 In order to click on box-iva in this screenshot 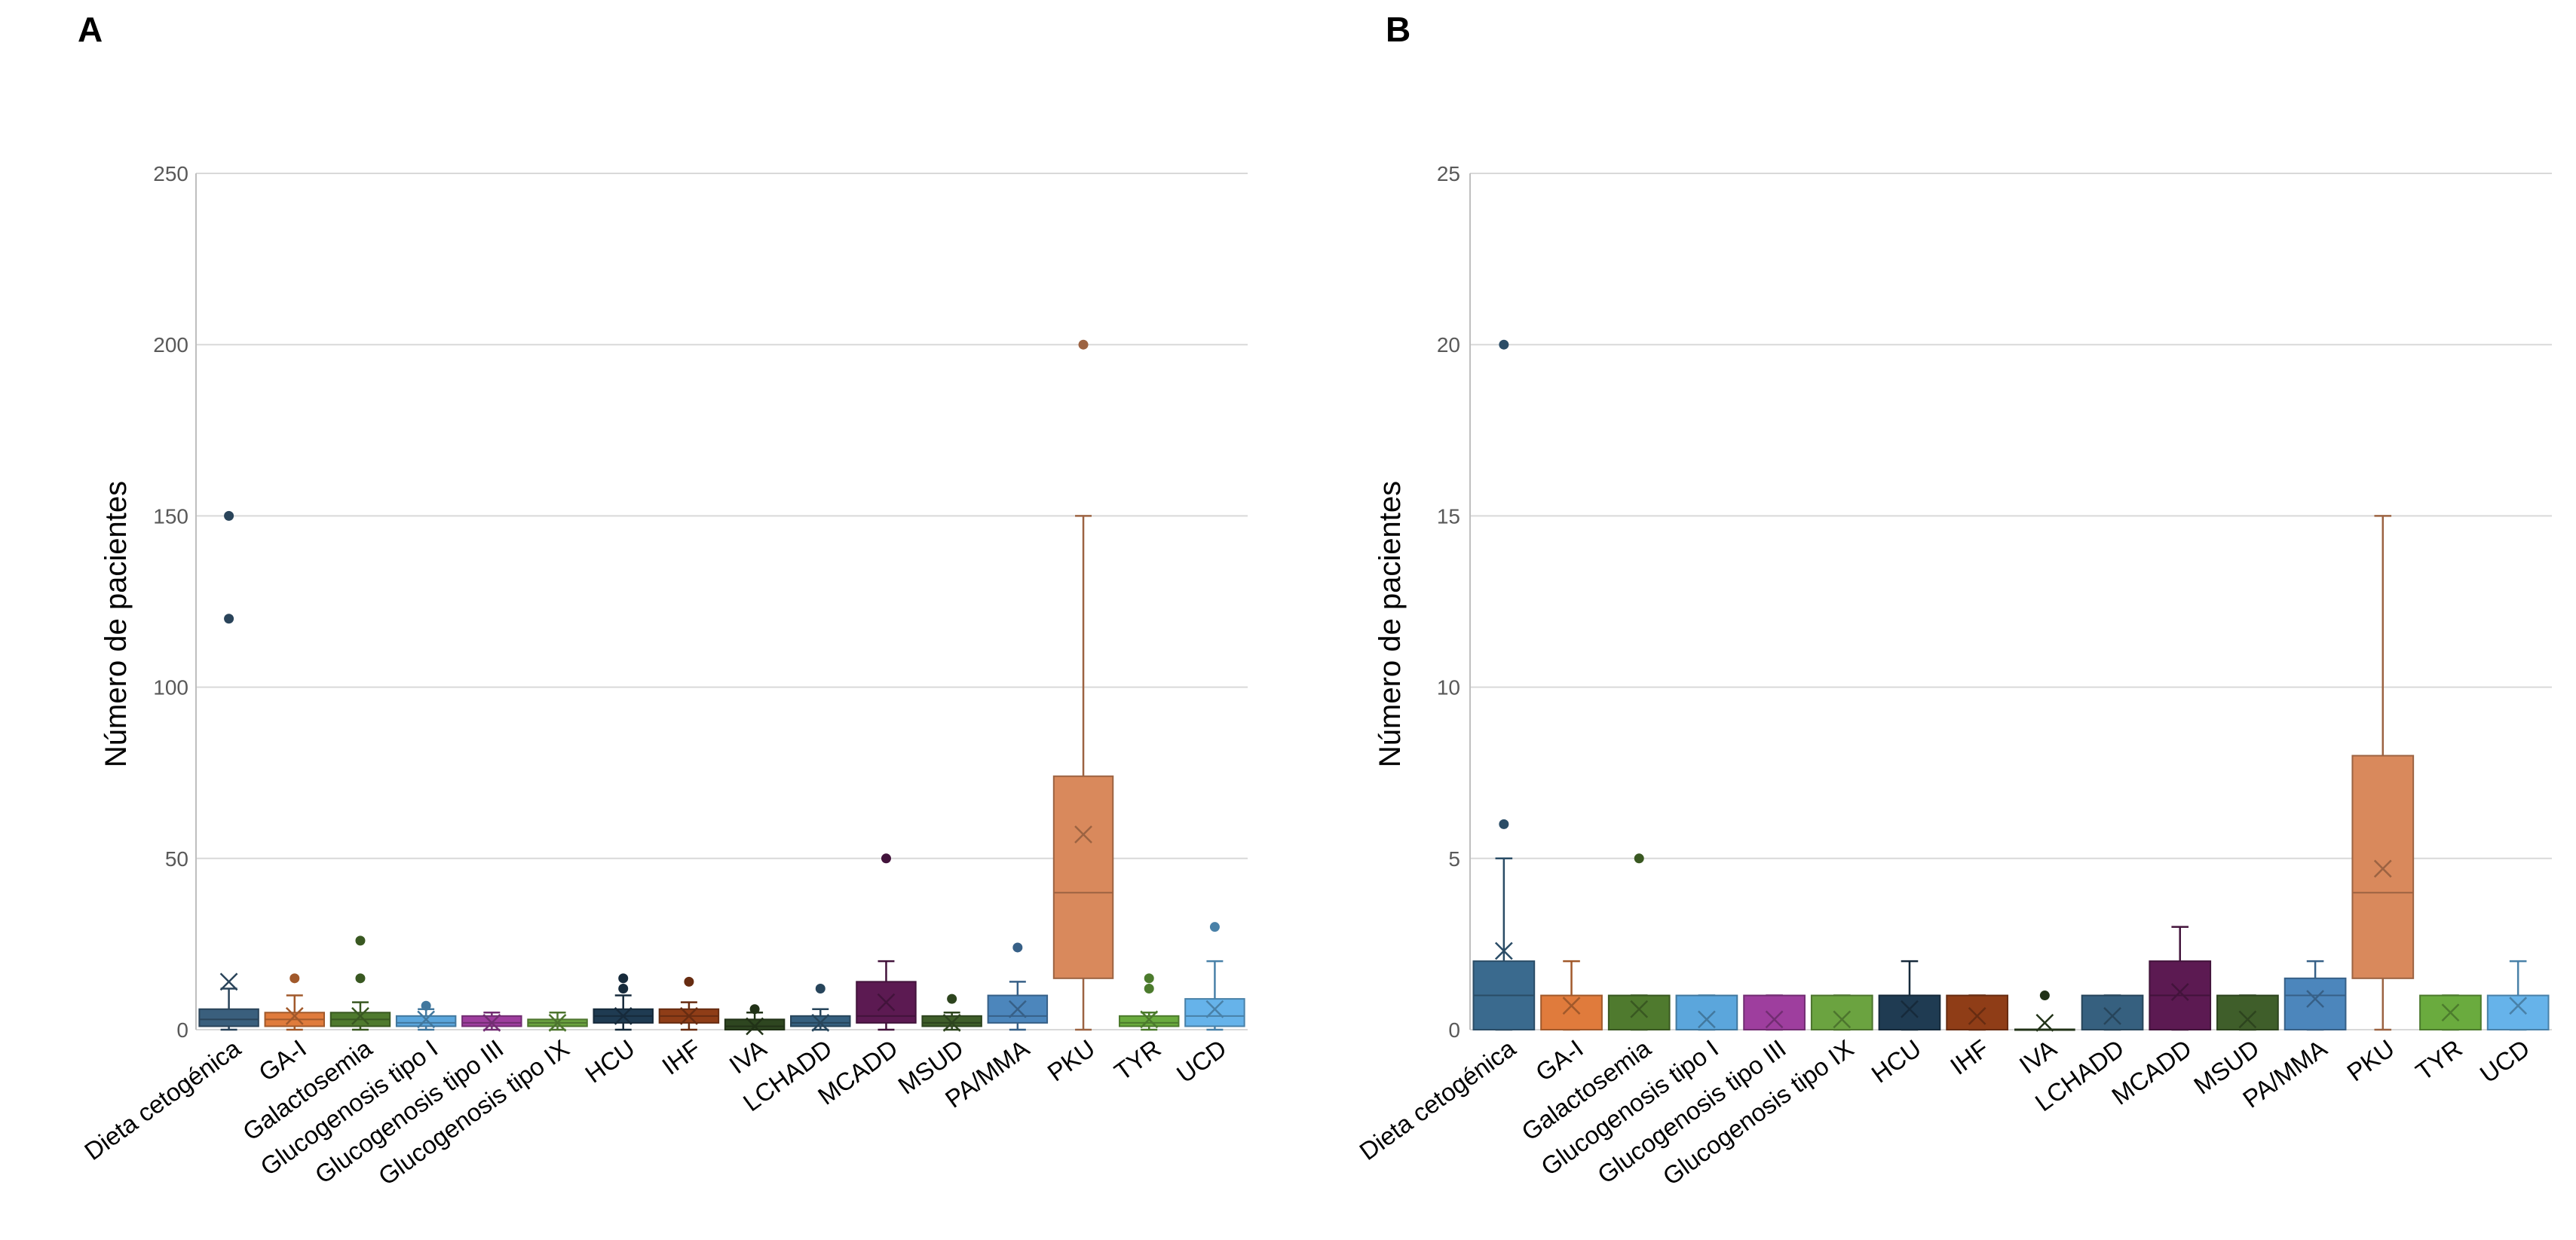, I will do `click(755, 1020)`.